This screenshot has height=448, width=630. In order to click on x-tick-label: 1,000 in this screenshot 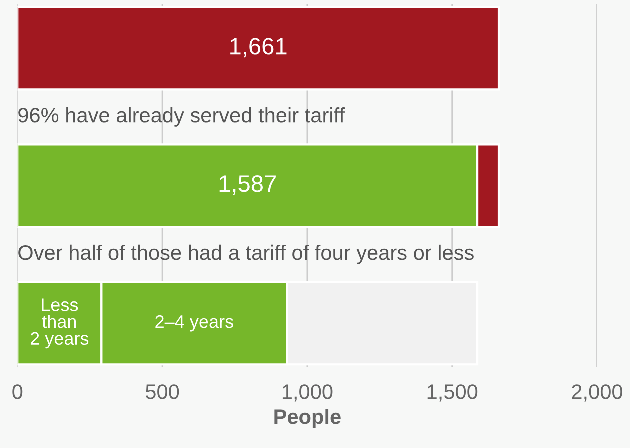, I will do `click(307, 393)`.